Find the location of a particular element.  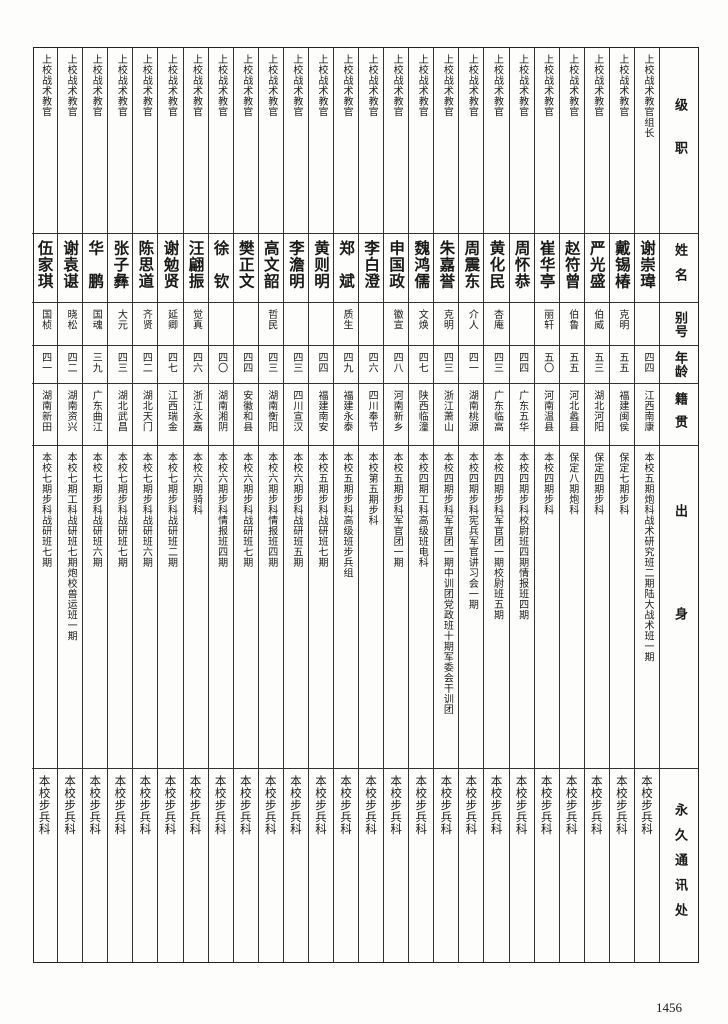

table-row: 上校战术教官 谢勉贤 延卿 四七 江西瑞金 本校七期步科战研班二期 本校步兵科 is located at coordinates (170, 505).